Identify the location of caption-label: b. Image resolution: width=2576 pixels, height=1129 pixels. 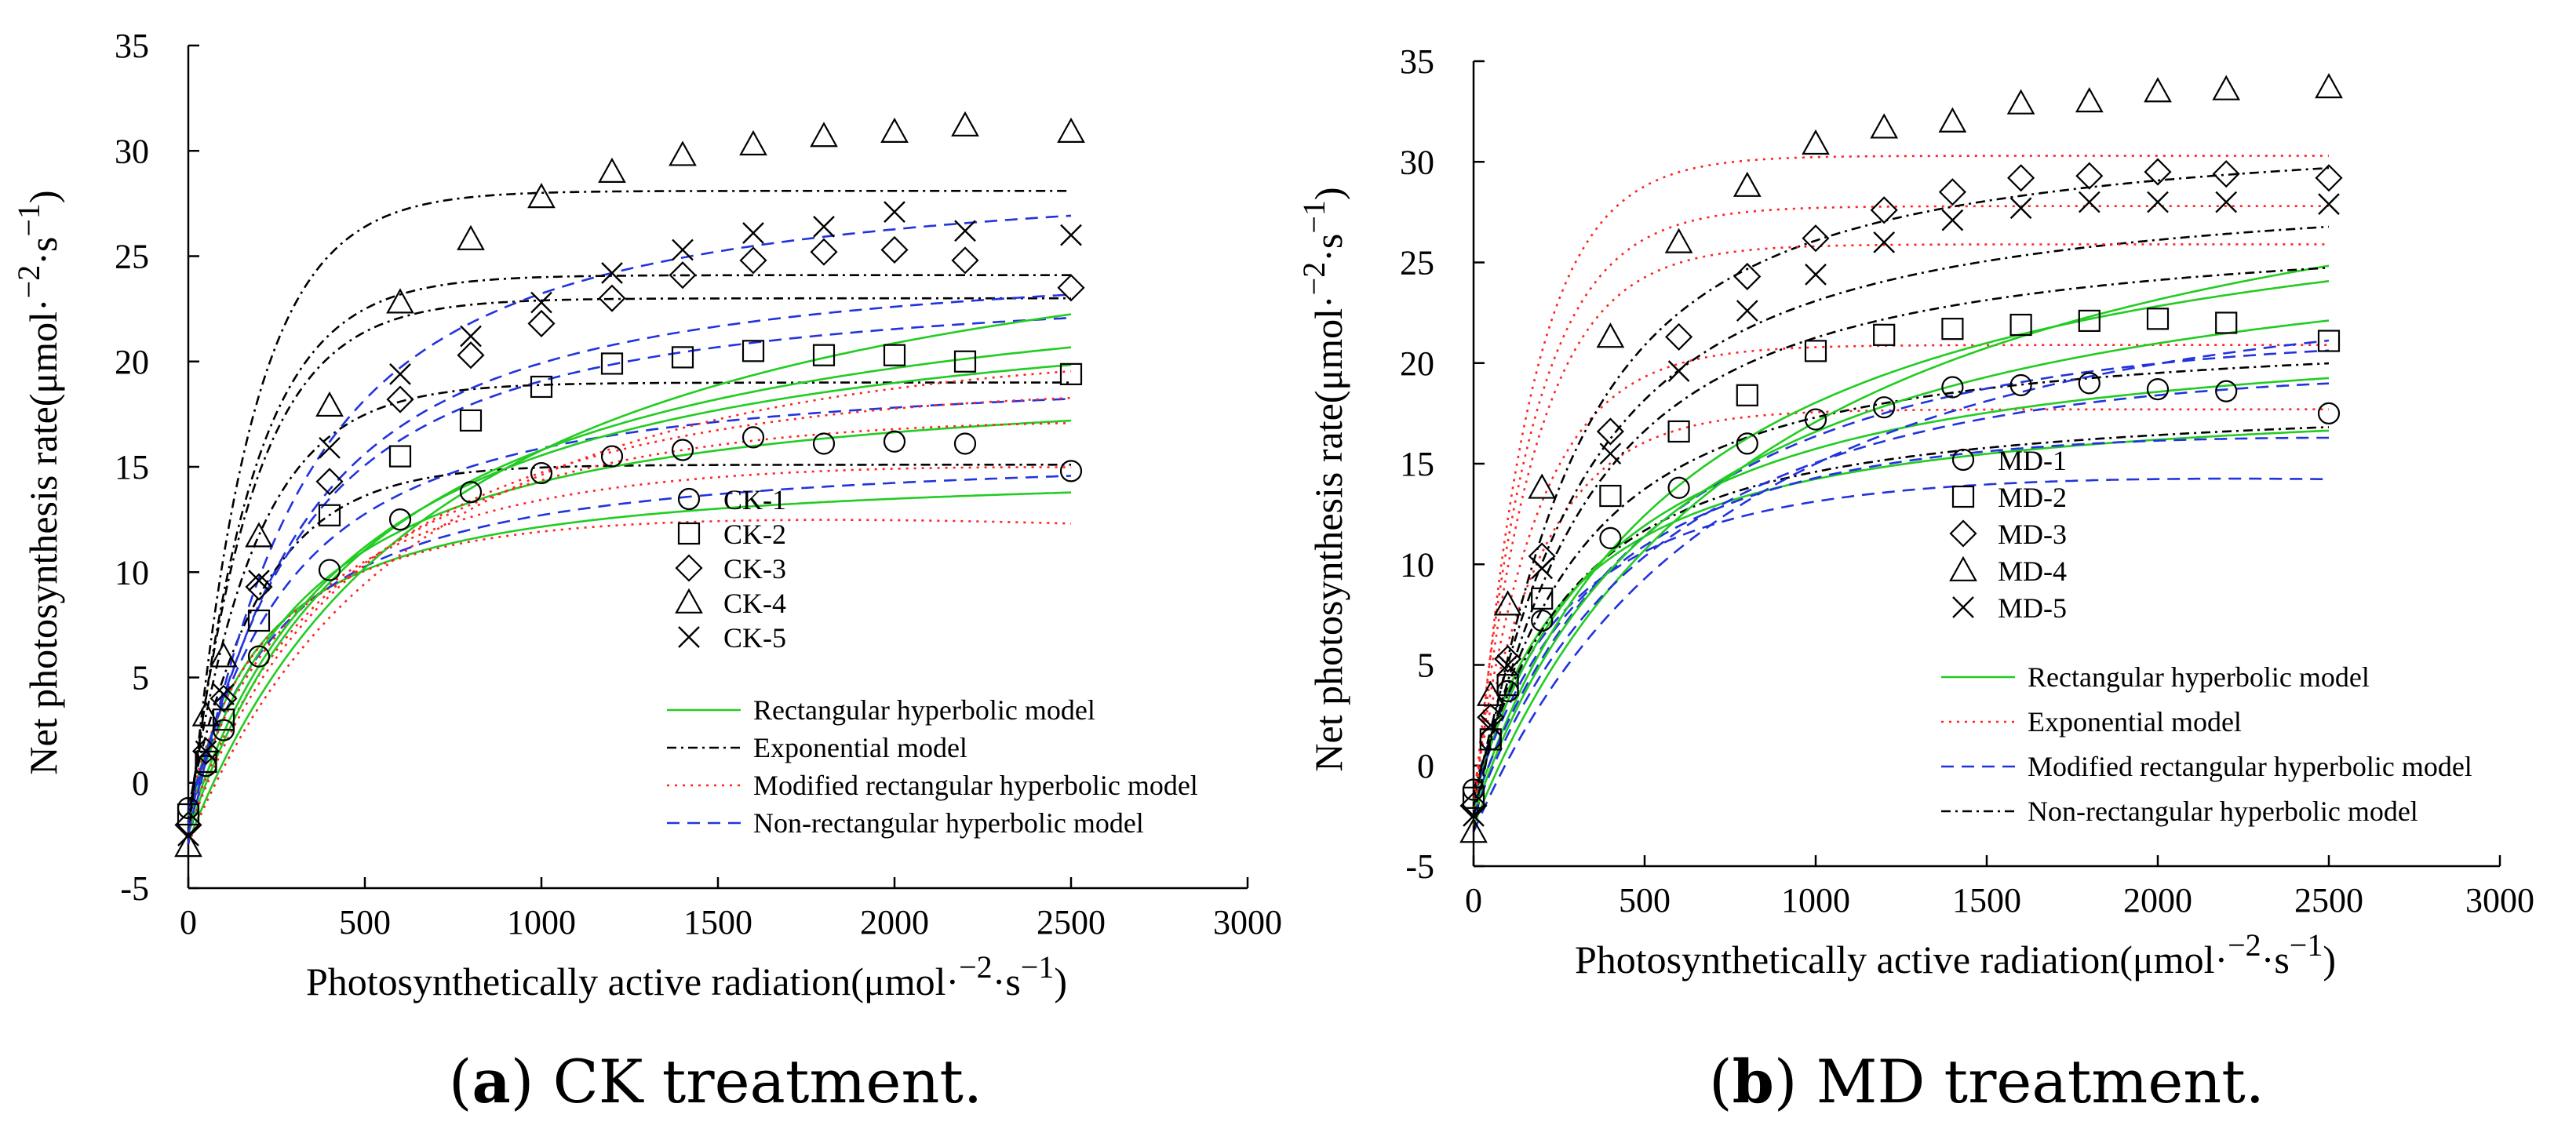
(1753, 1081).